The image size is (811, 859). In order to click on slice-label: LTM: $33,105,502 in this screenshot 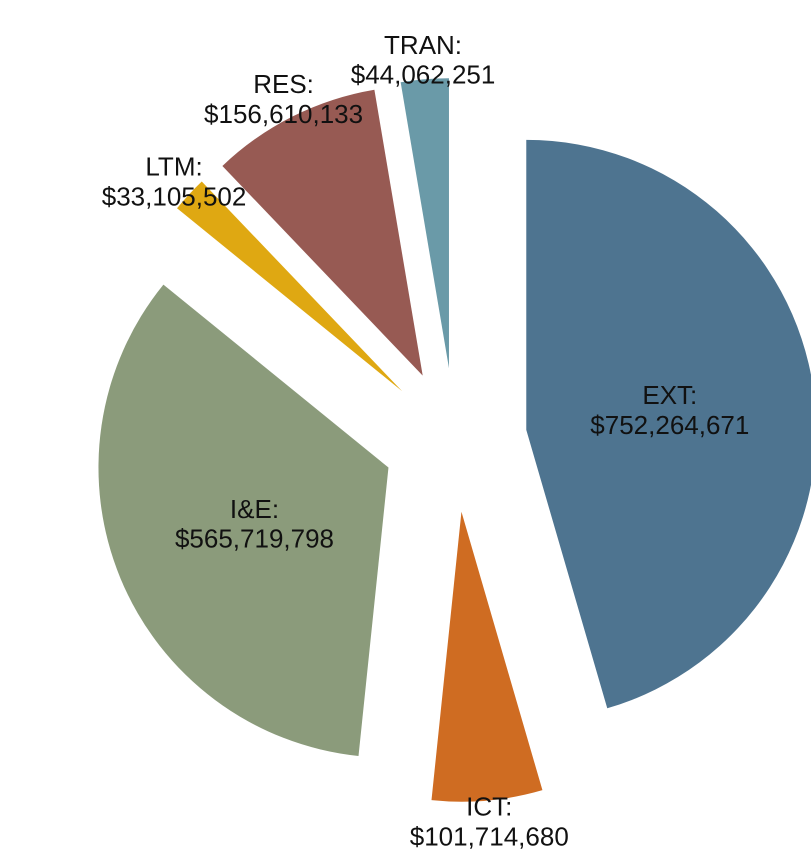, I will do `click(174, 182)`.